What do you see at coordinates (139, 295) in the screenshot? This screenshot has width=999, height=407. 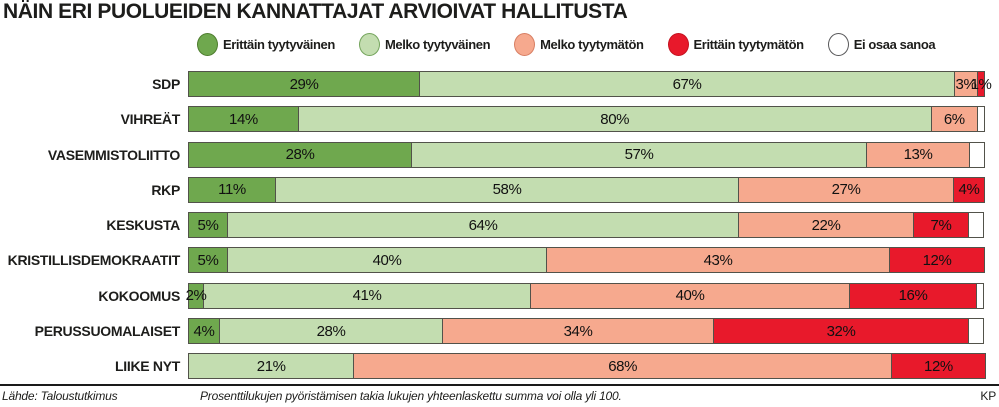 I see `party-label: KOKOOMUS` at bounding box center [139, 295].